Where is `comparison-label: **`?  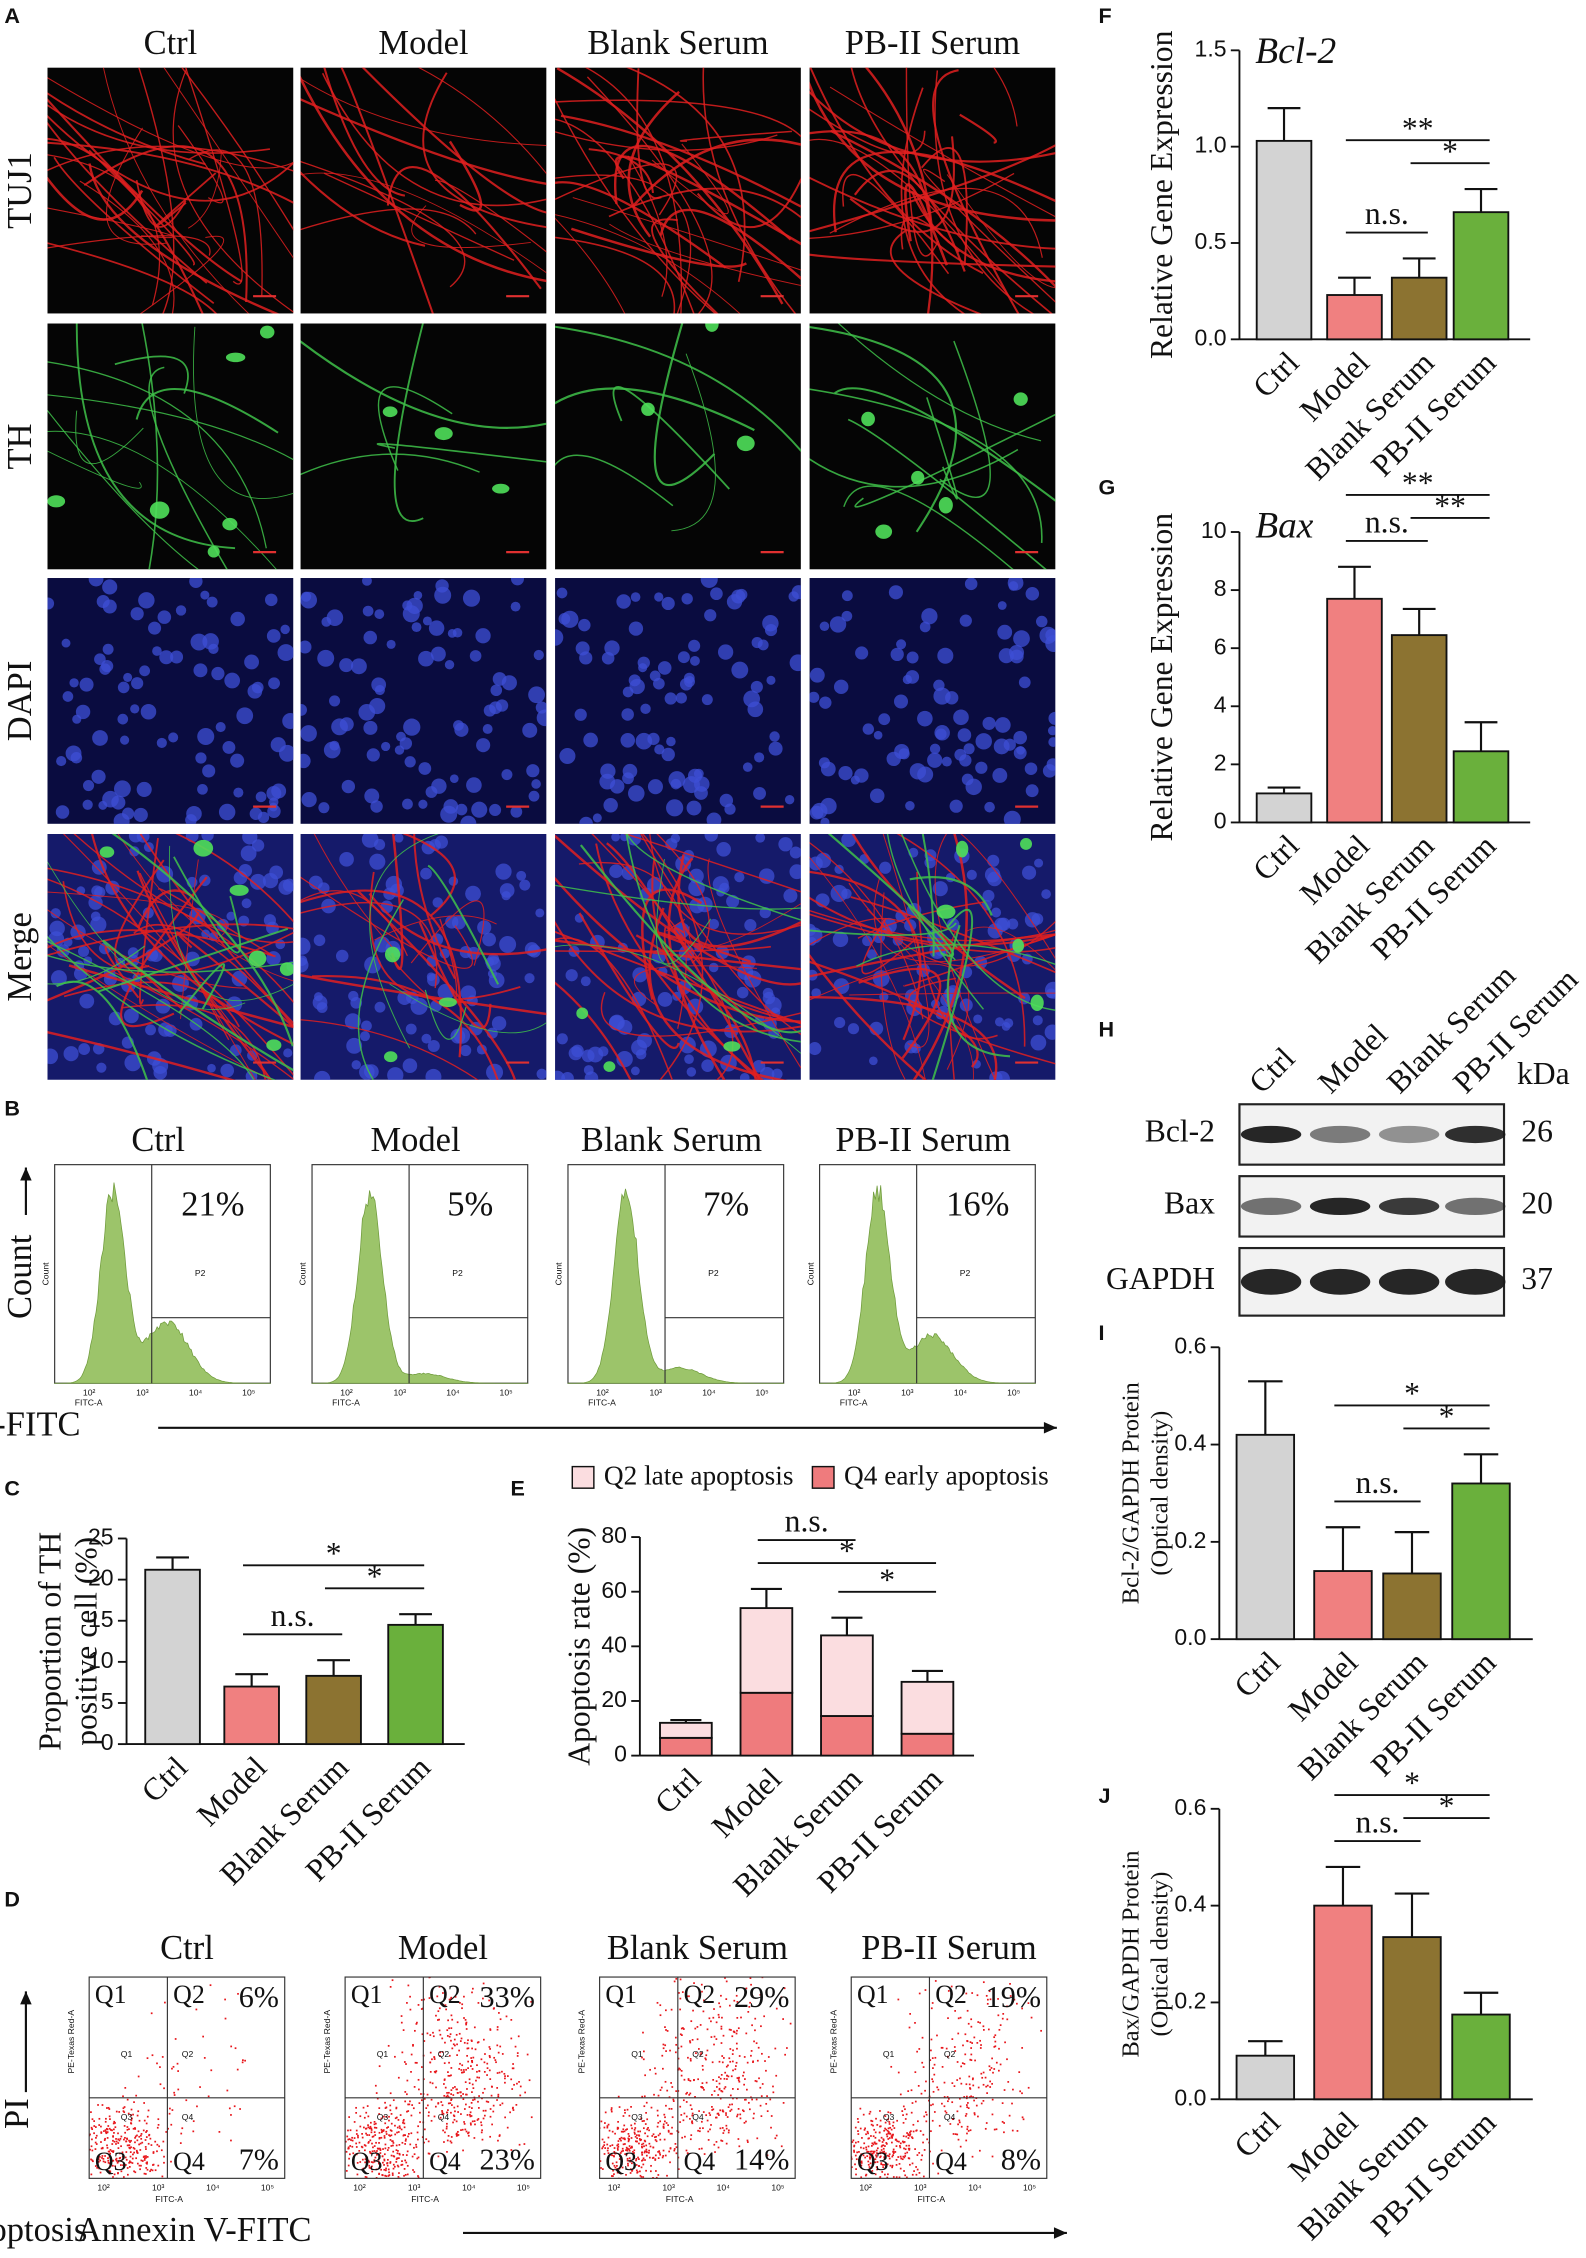
comparison-label: ** is located at coordinates (1418, 483).